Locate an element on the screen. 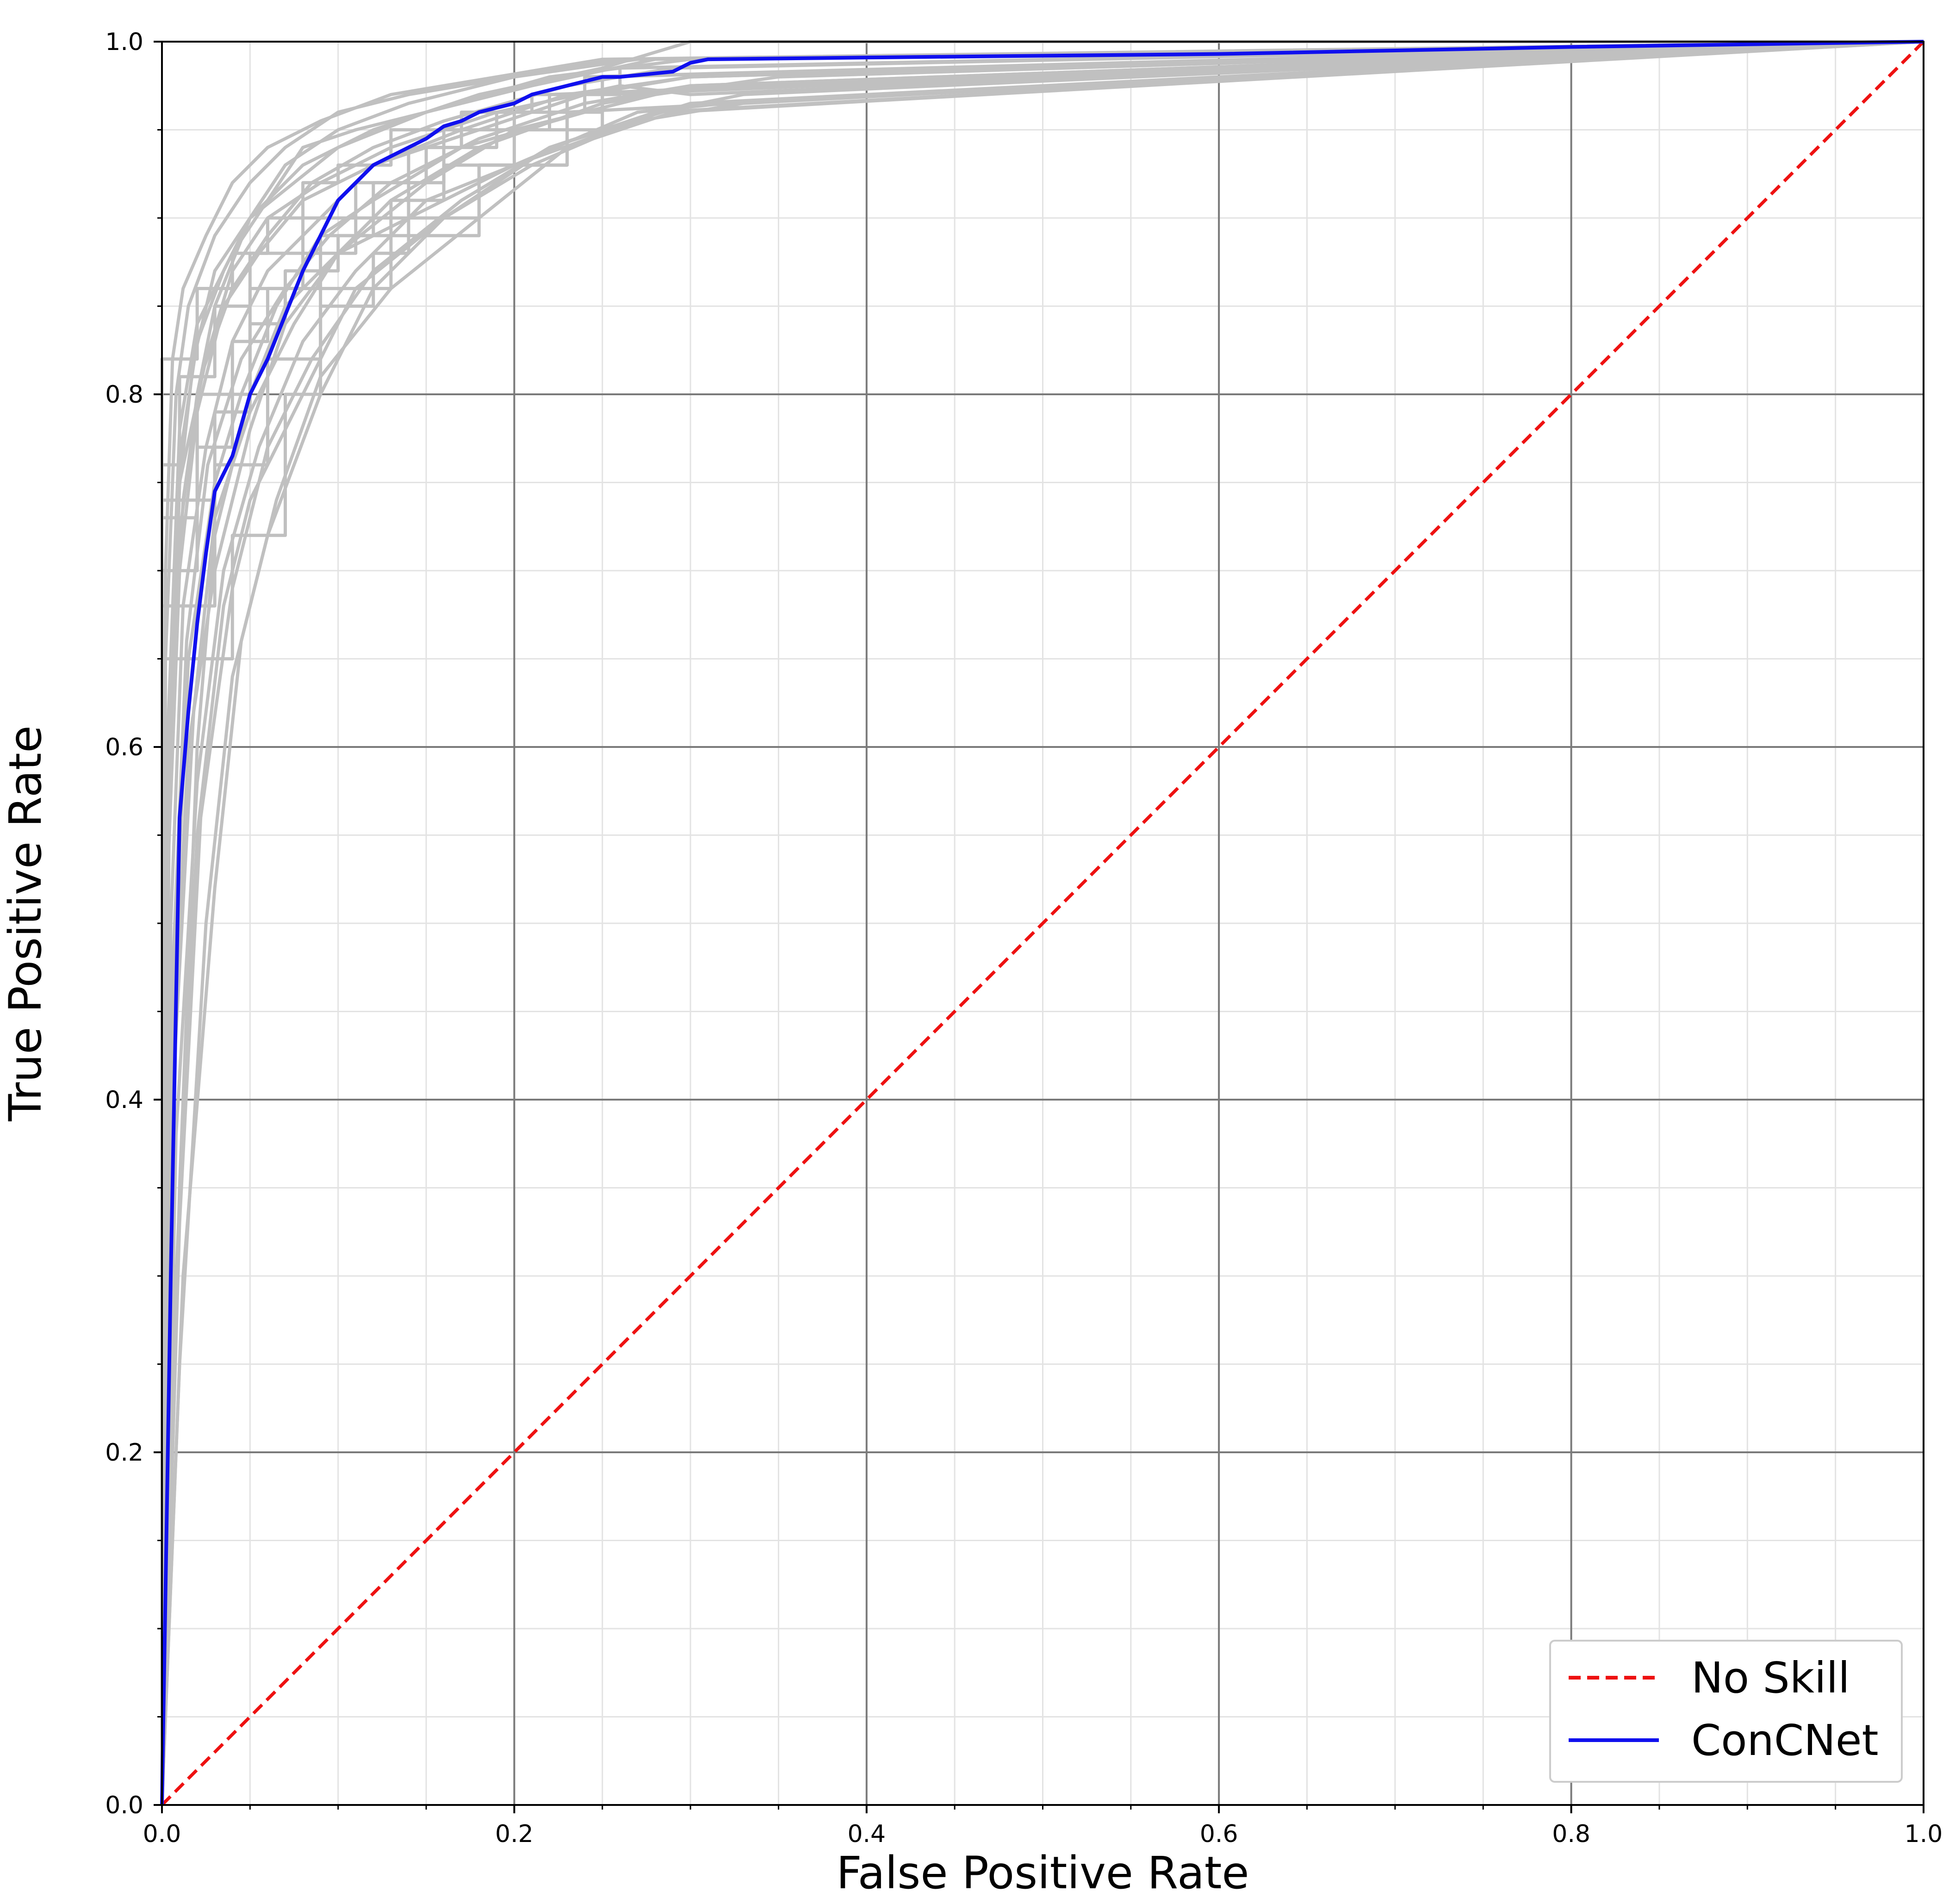  x-tick-label: 0.2 is located at coordinates (514, 1834).